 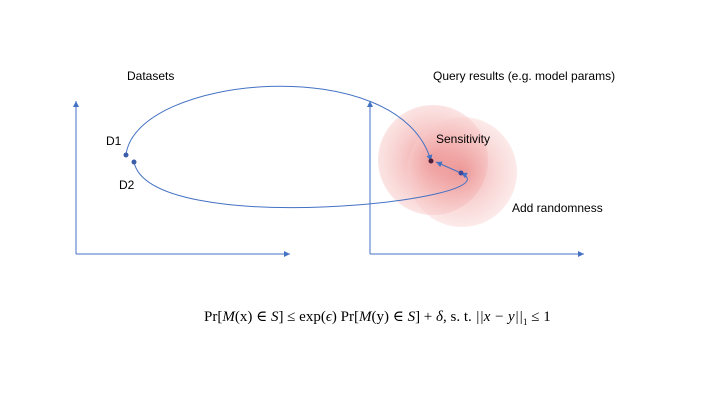 What do you see at coordinates (275, 317) in the screenshot?
I see `formula-s1: S` at bounding box center [275, 317].